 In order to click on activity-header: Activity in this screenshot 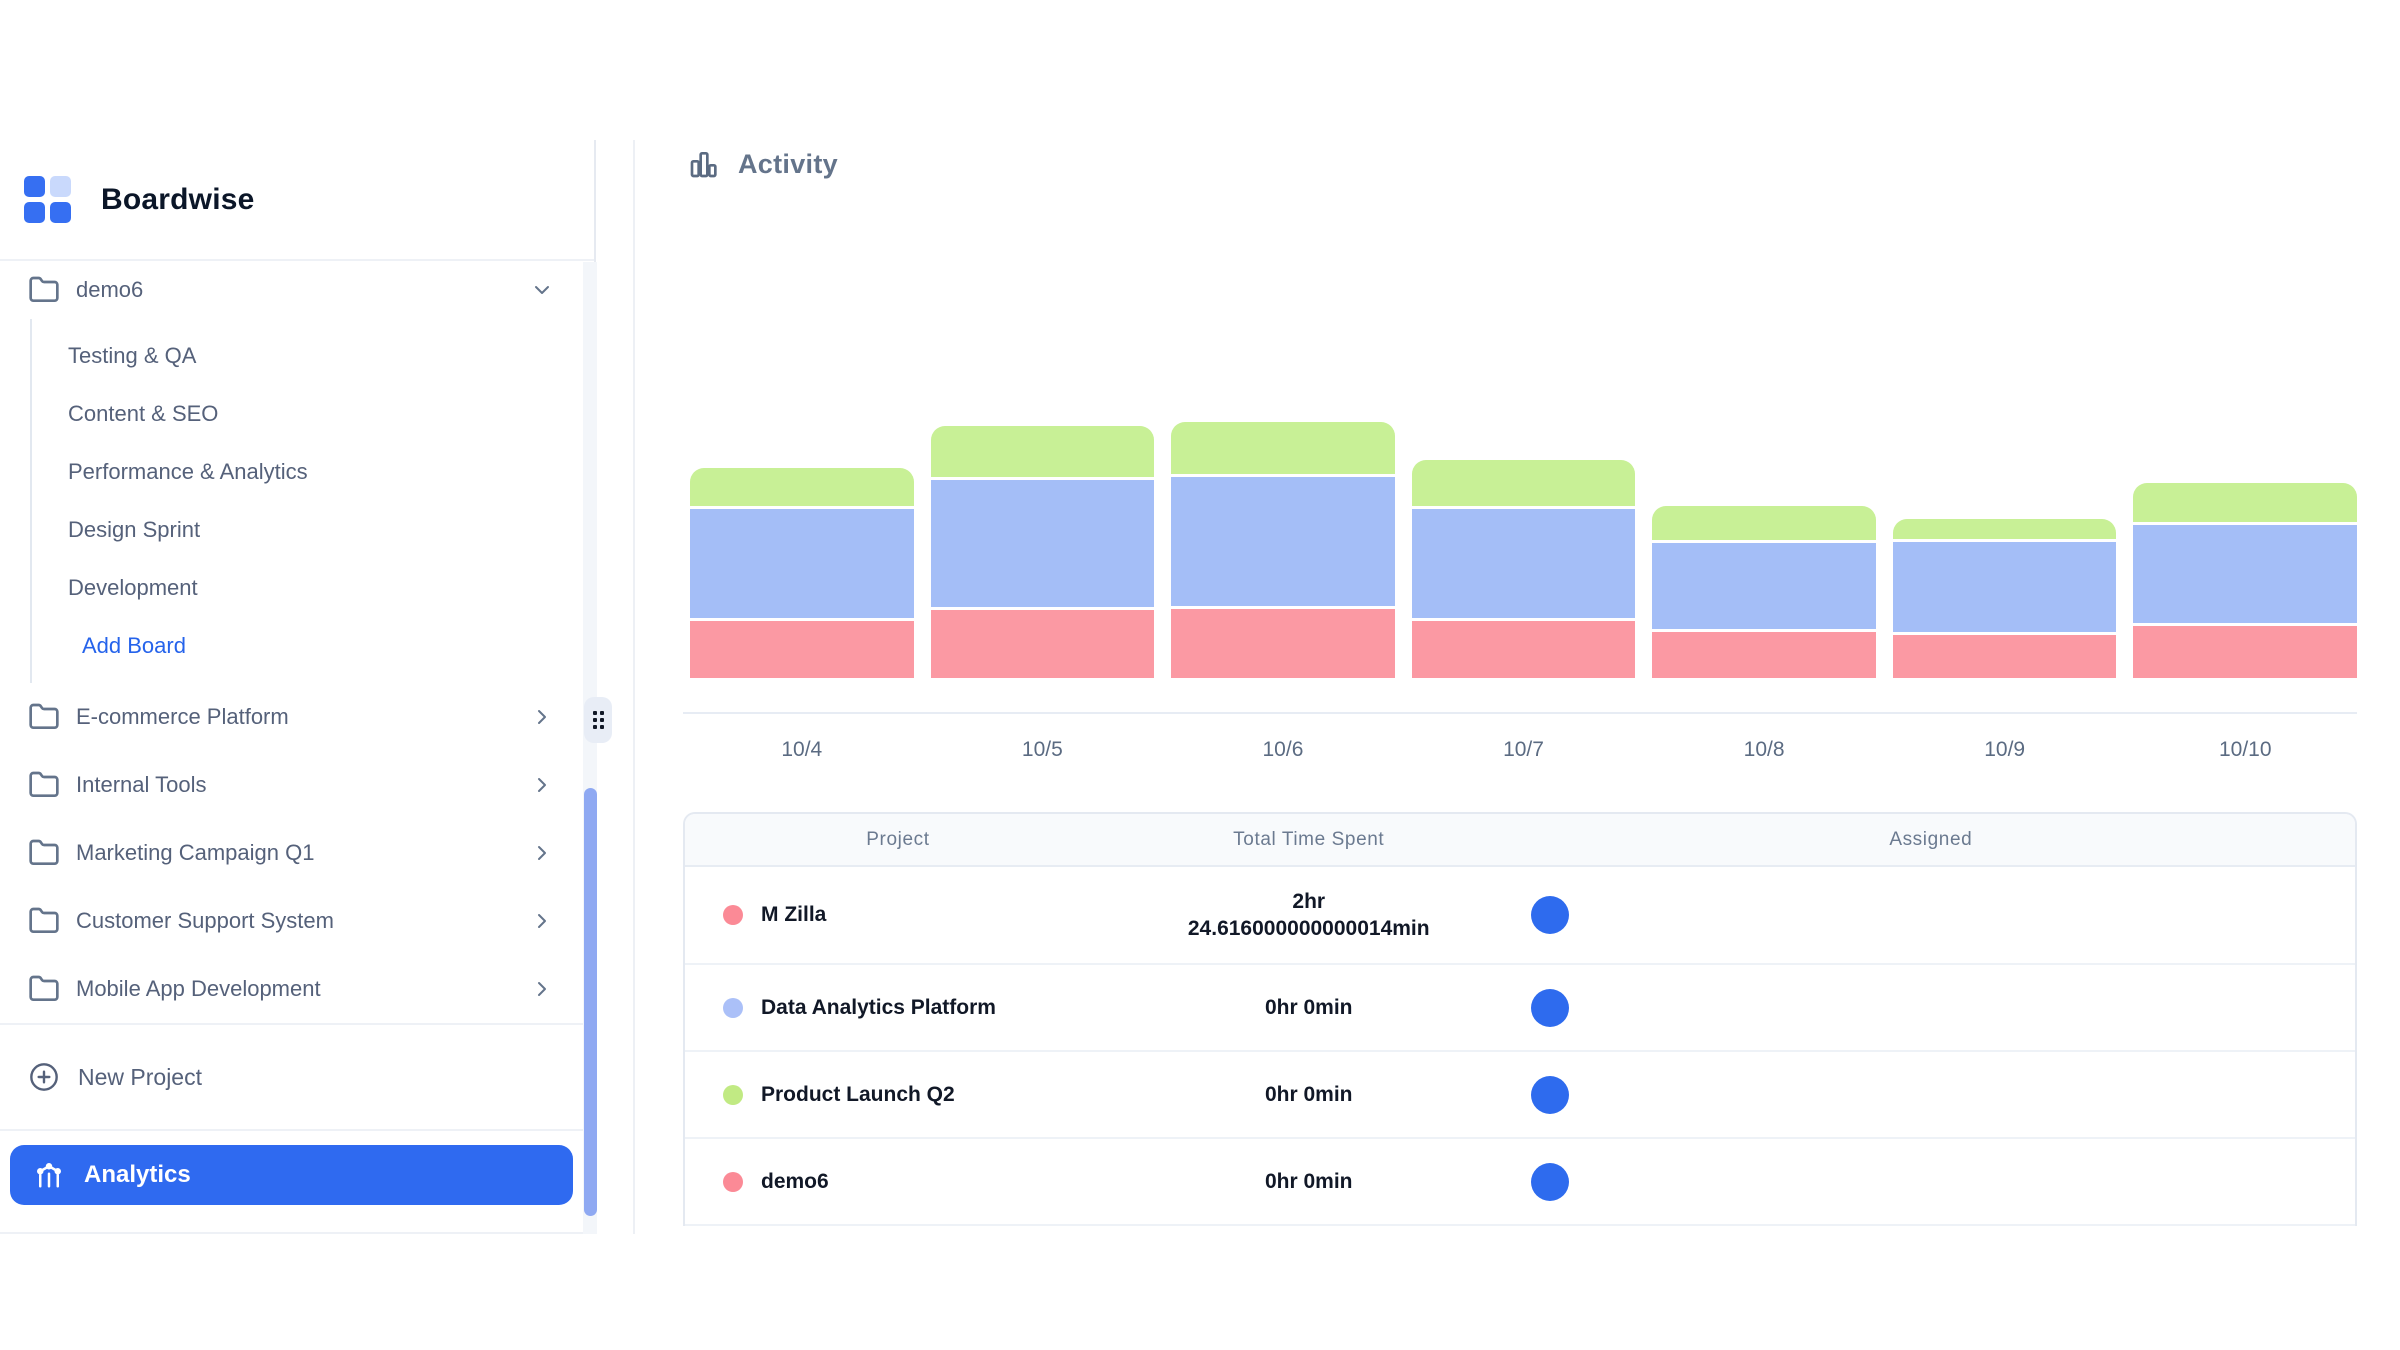, I will do `click(763, 164)`.